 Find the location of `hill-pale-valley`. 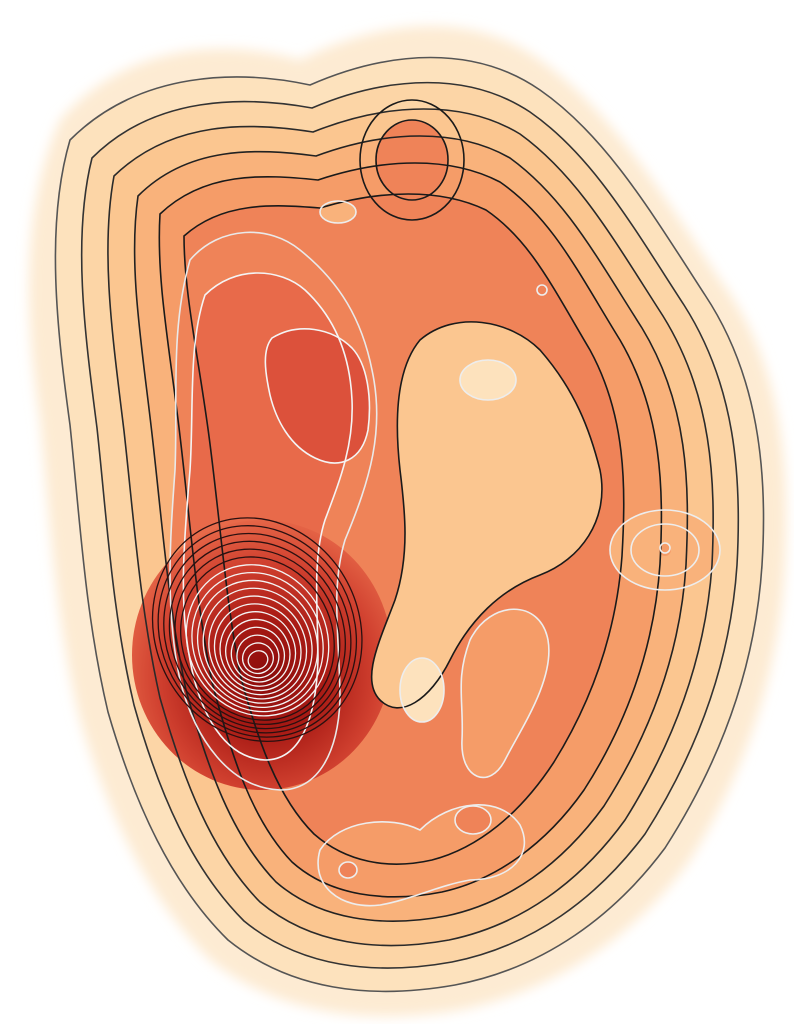

hill-pale-valley is located at coordinates (488, 380).